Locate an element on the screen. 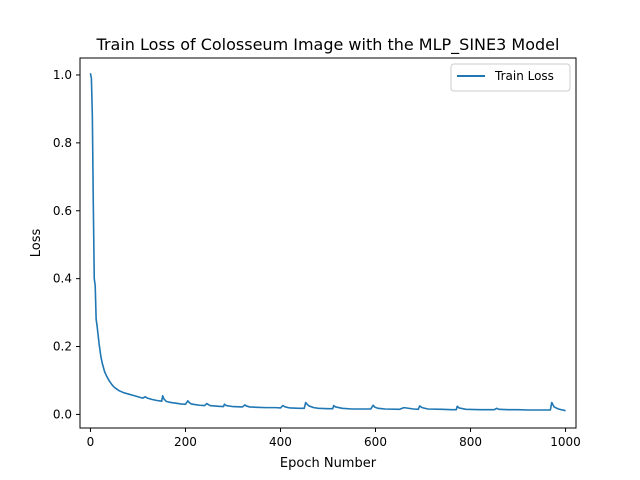 The image size is (640, 480). legend-label-train-loss: Train Loss is located at coordinates (524, 76).